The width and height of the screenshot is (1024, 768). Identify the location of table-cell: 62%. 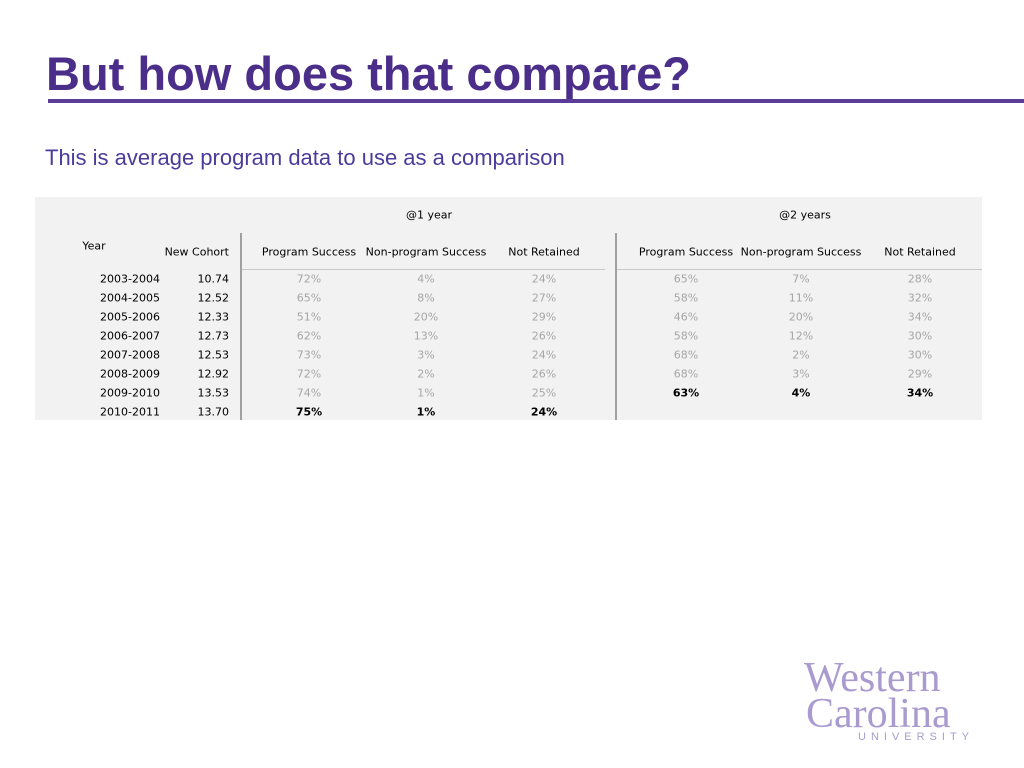
(309, 336).